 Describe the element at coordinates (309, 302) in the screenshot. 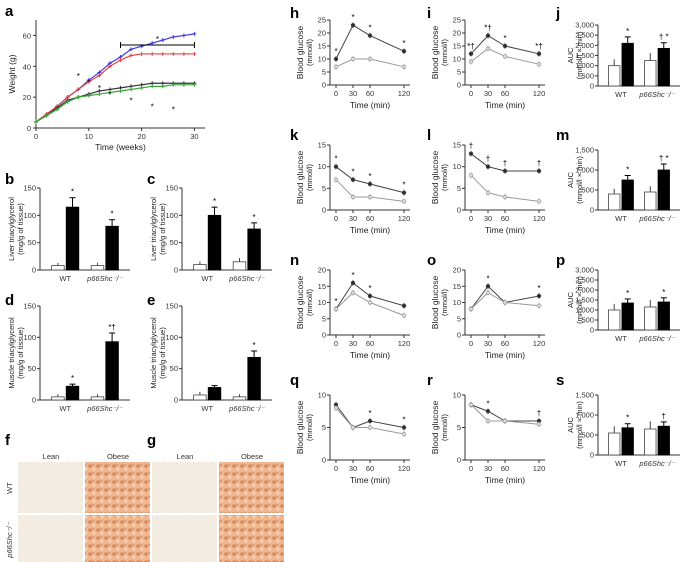

I see `n-ylabel-units: (mmol/l)` at that location.